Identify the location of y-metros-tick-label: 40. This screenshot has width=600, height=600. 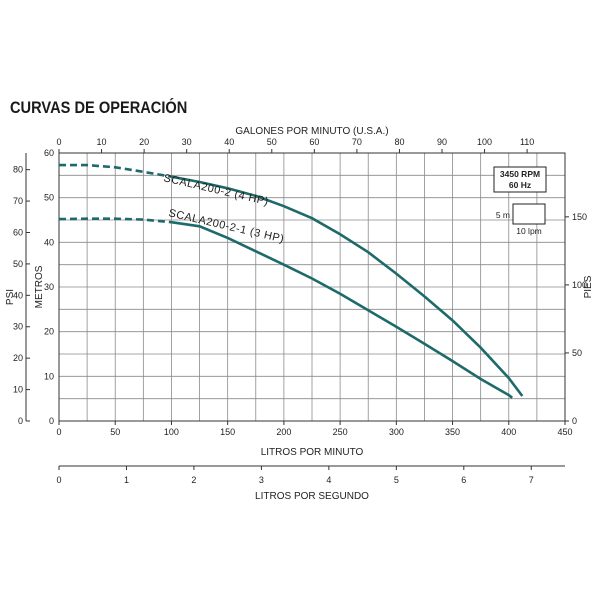
(49, 242).